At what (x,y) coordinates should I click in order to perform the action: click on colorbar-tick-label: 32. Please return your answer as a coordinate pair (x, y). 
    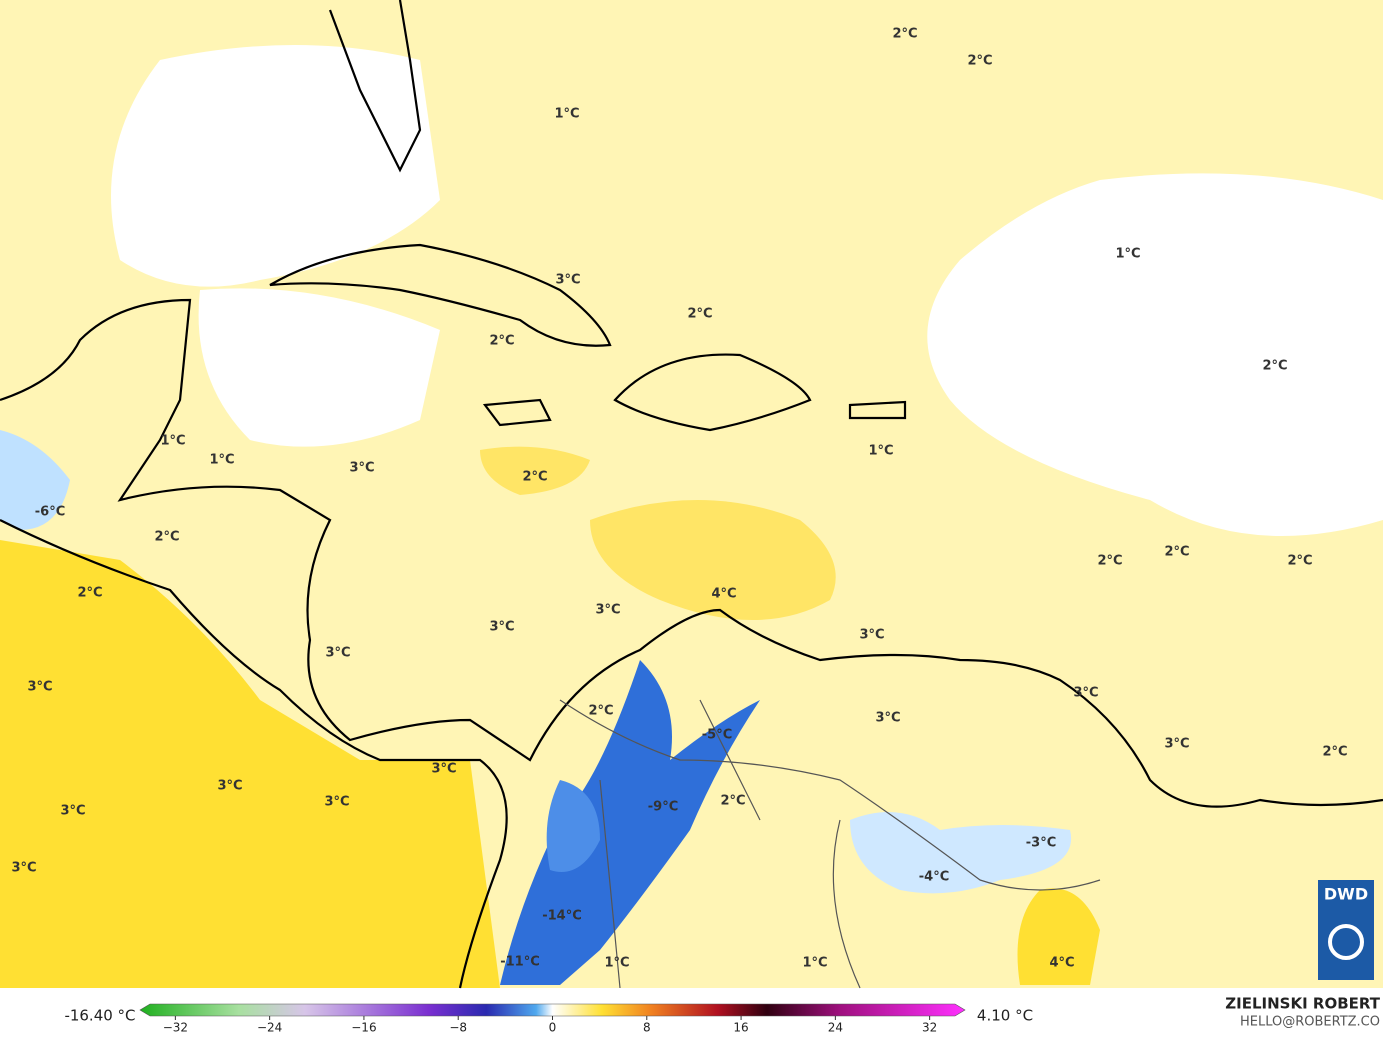
    Looking at the image, I should click on (929, 1028).